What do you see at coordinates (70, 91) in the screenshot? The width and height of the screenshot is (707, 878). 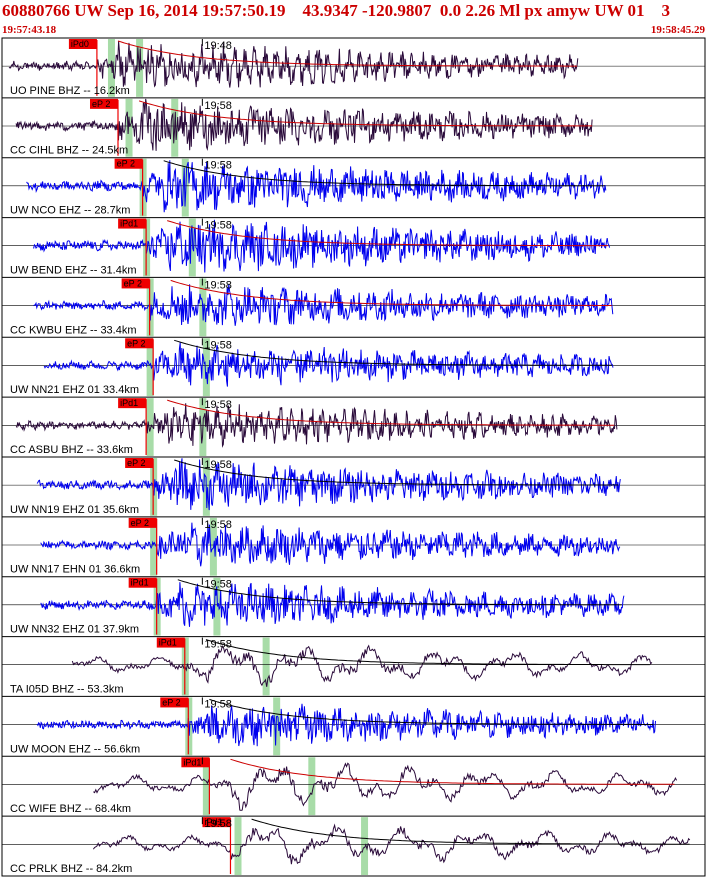 I see `trace-label: UO PINE BHZ -- 16.2km` at bounding box center [70, 91].